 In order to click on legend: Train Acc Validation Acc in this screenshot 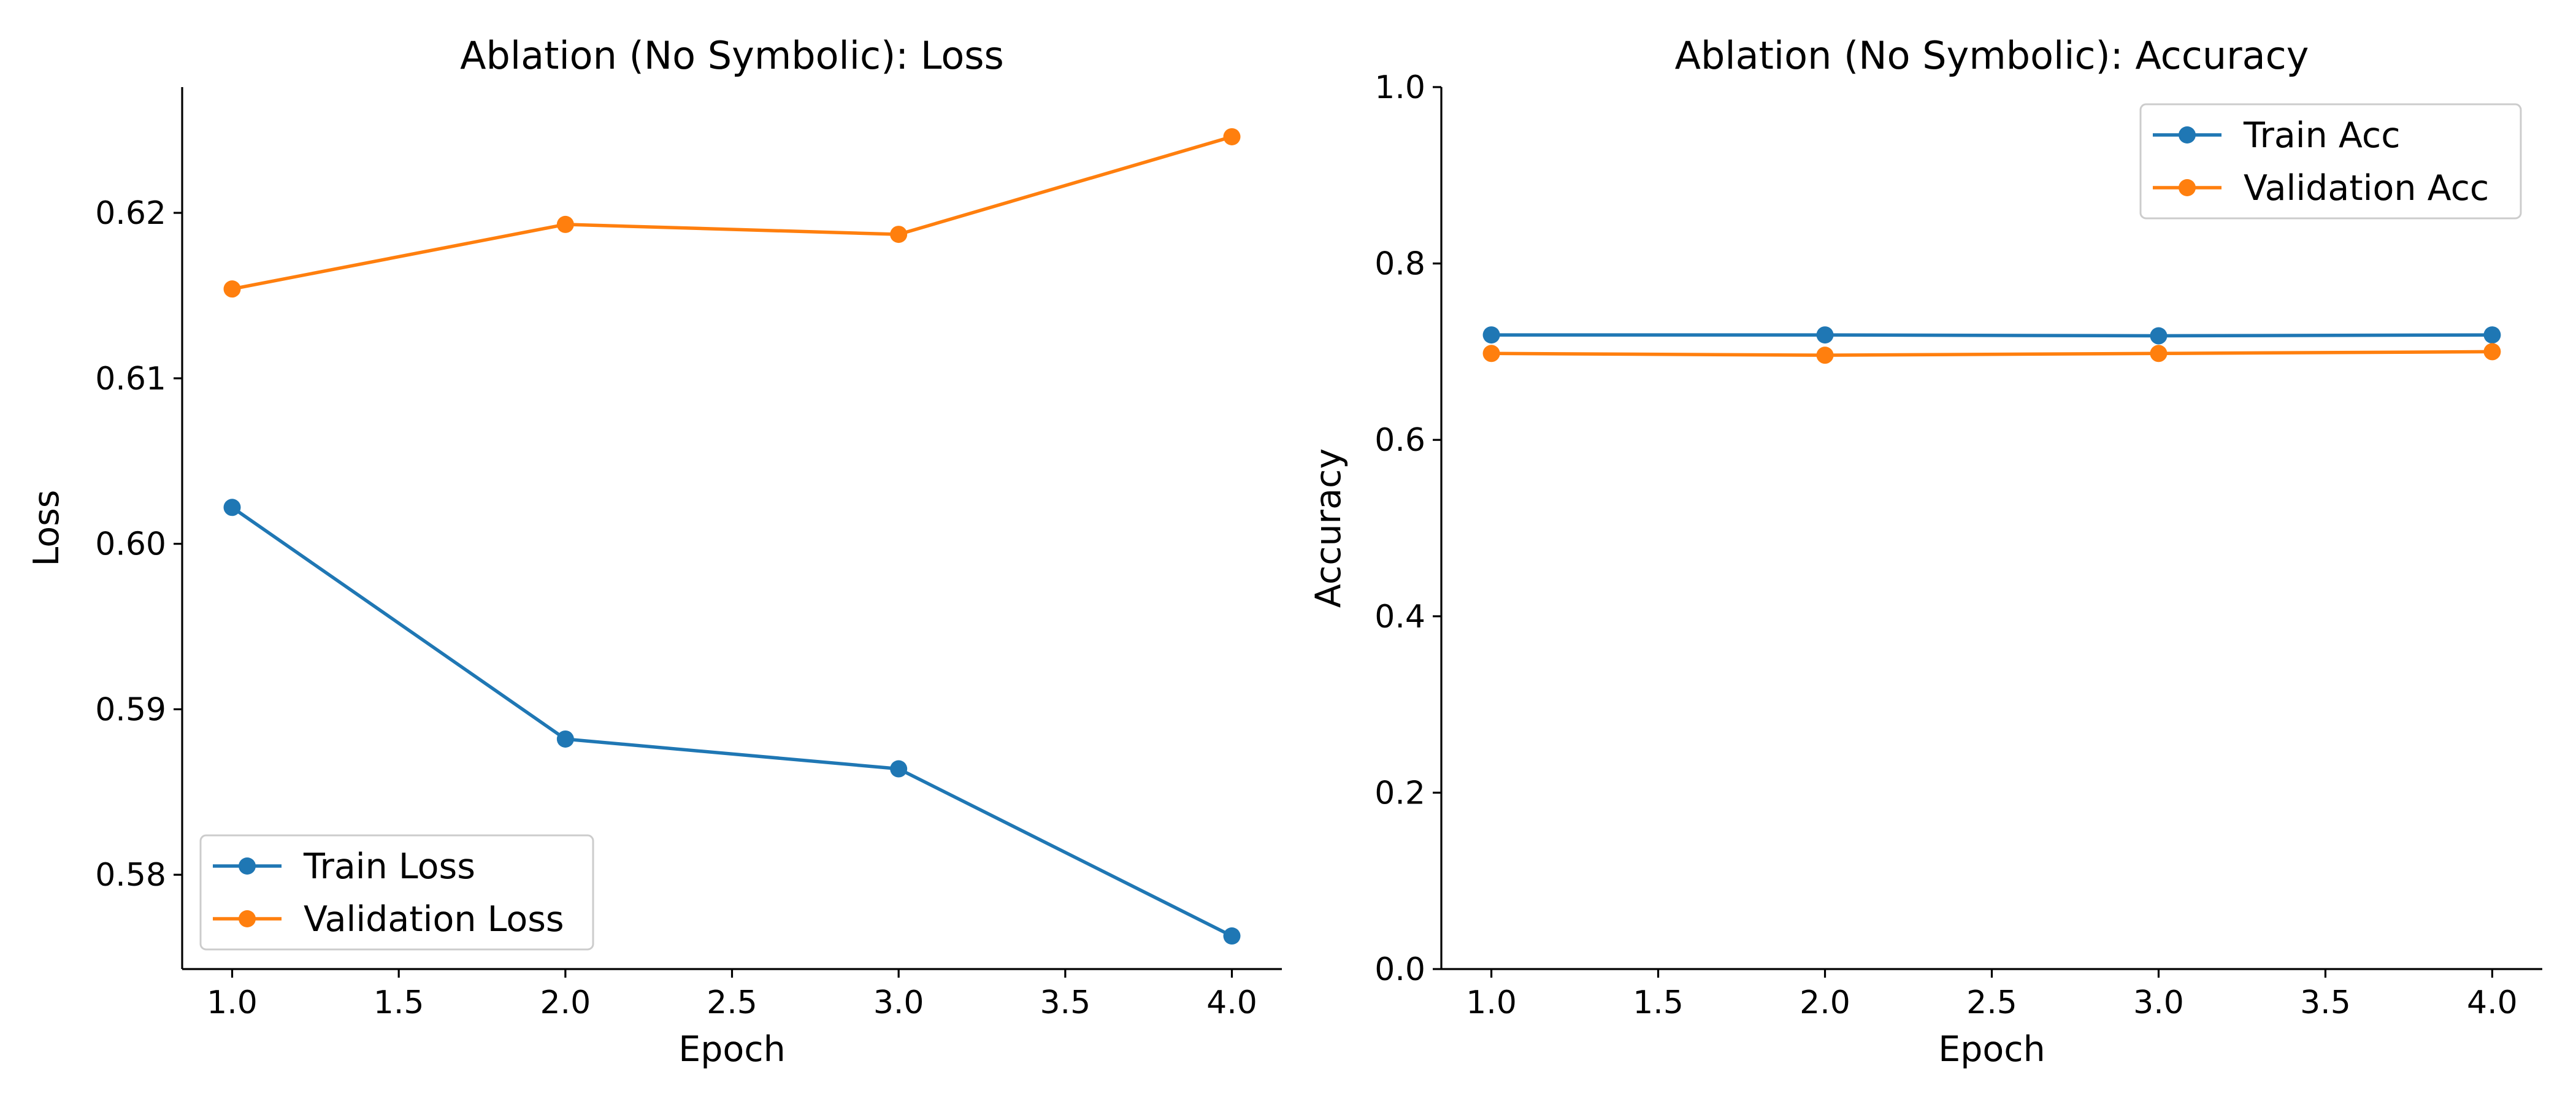, I will do `click(2330, 161)`.